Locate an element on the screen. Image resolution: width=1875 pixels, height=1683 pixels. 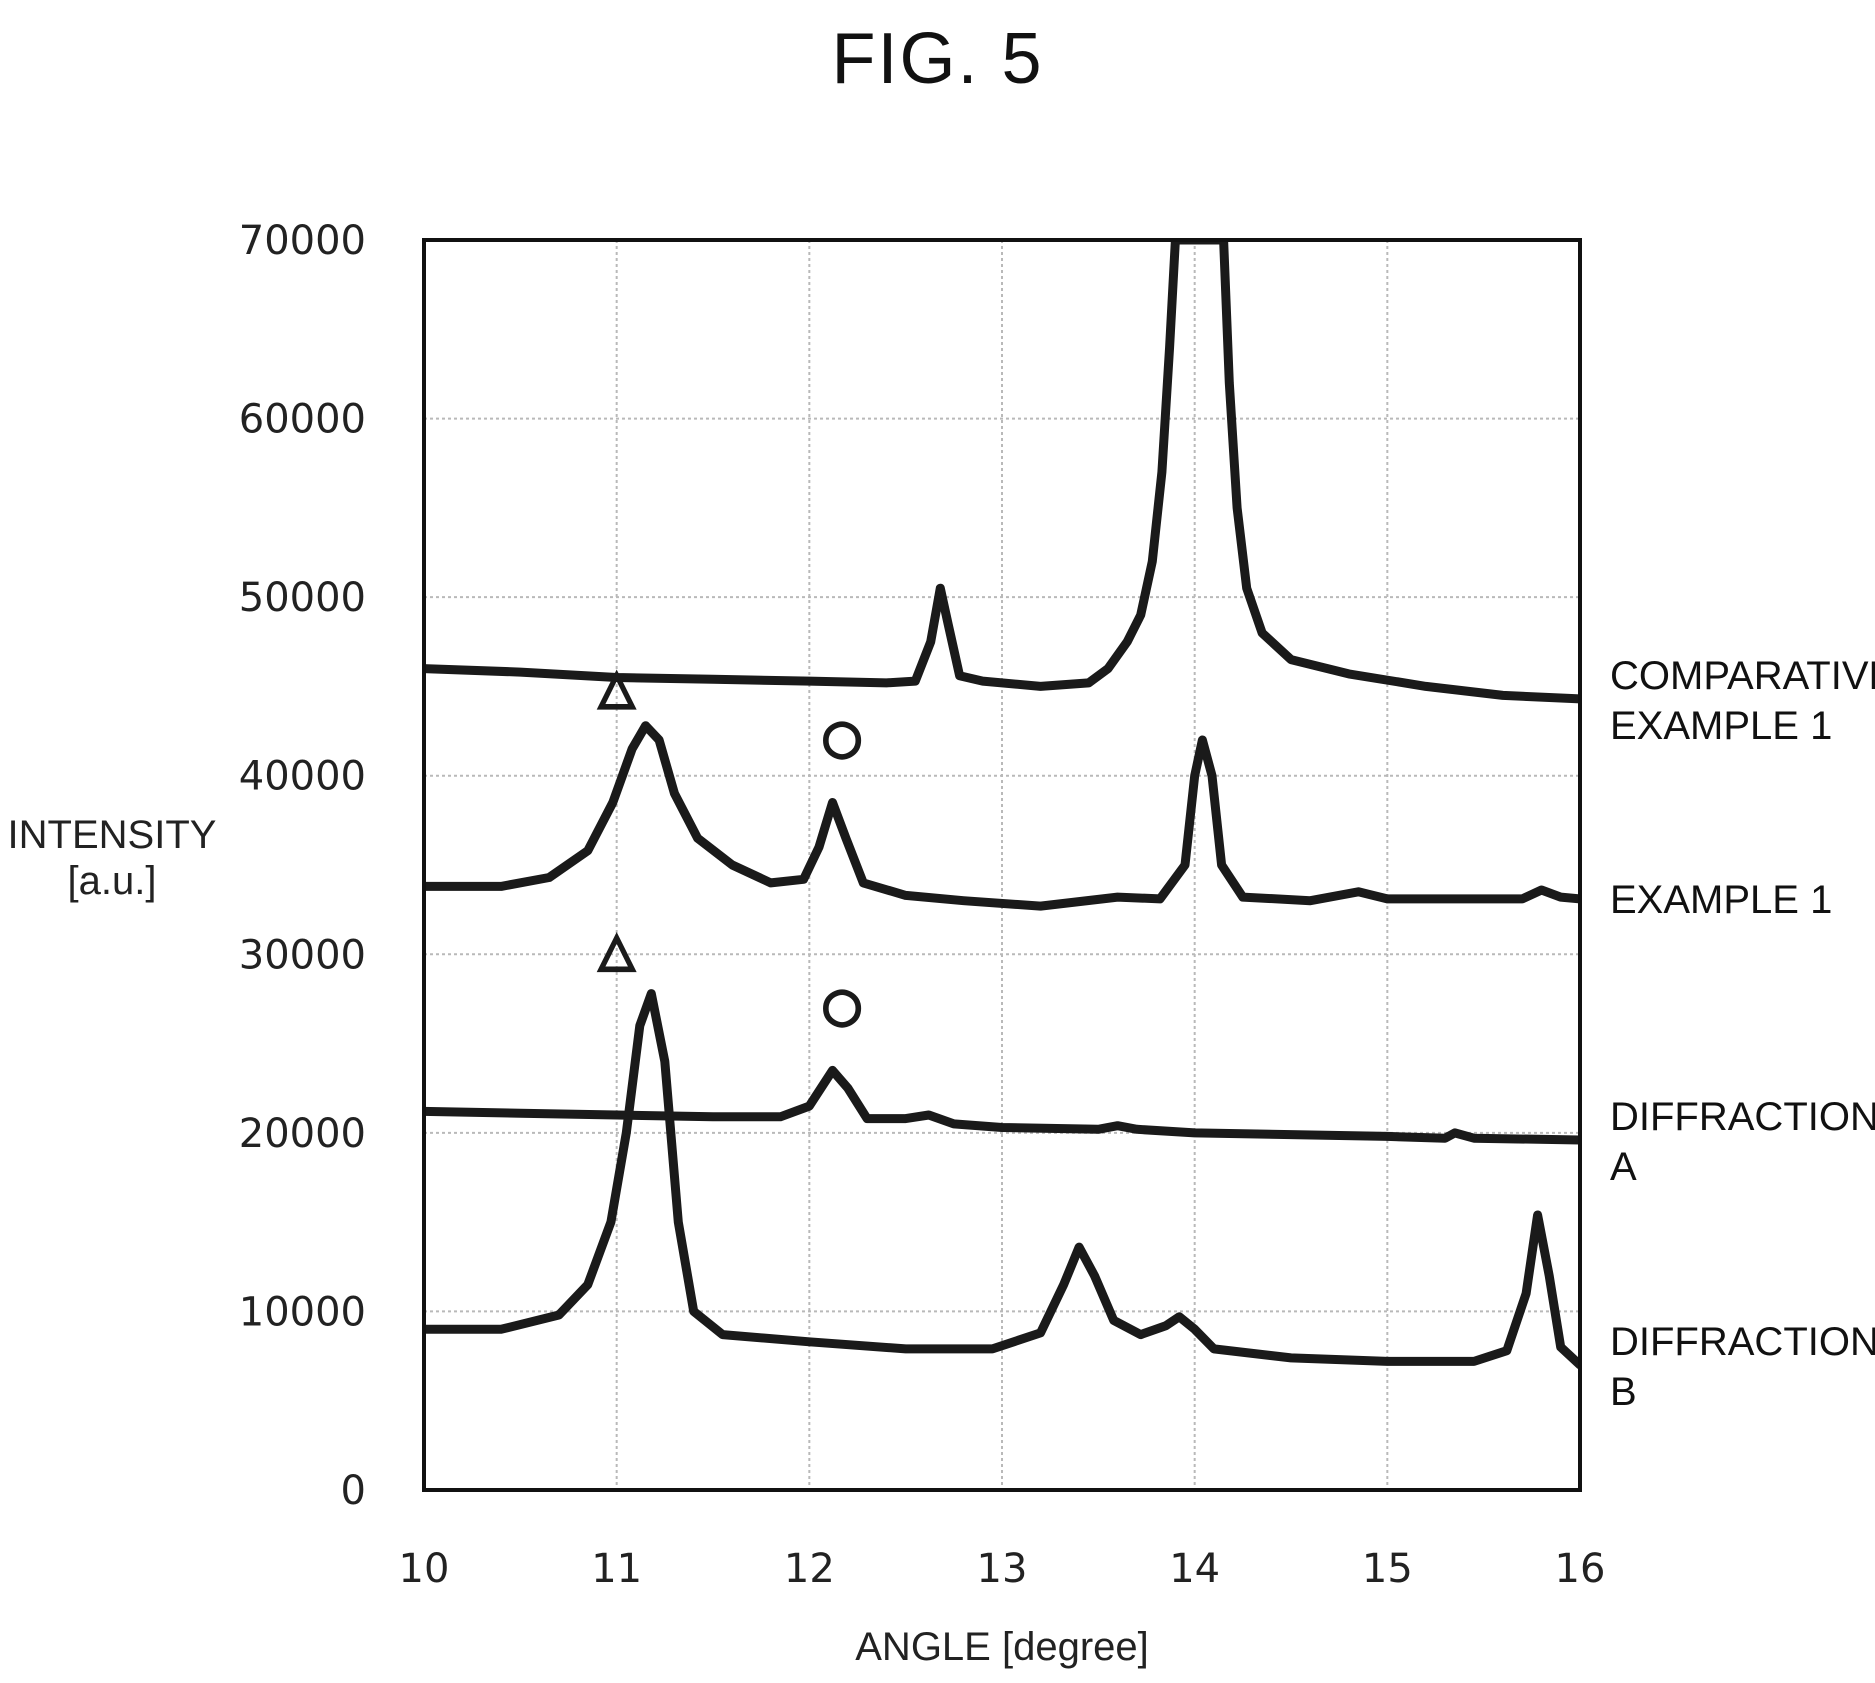
y-tick-label: 30000 is located at coordinates (302, 955).